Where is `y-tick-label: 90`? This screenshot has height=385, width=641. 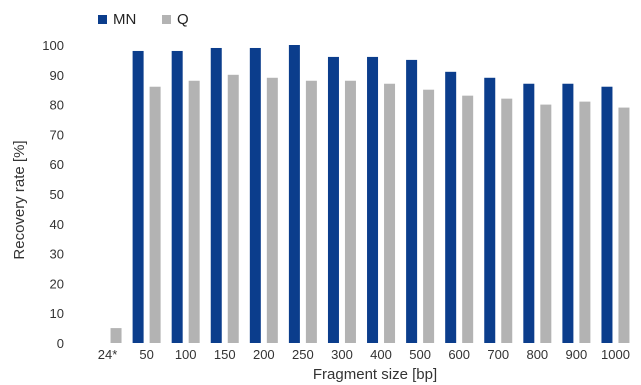 y-tick-label: 90 is located at coordinates (57, 75).